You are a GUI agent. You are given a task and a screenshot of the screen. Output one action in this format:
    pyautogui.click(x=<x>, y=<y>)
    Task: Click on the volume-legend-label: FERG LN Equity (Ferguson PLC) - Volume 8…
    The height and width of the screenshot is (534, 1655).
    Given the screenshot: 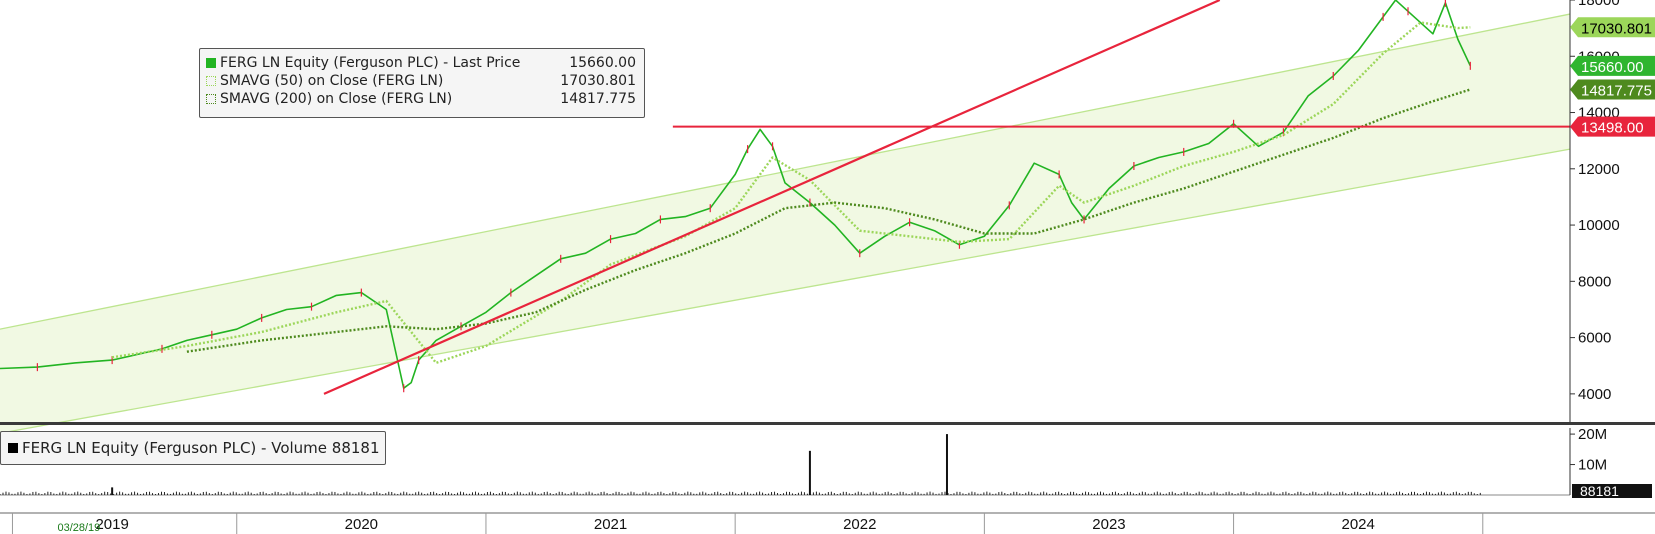 What is the action you would take?
    pyautogui.click(x=201, y=448)
    